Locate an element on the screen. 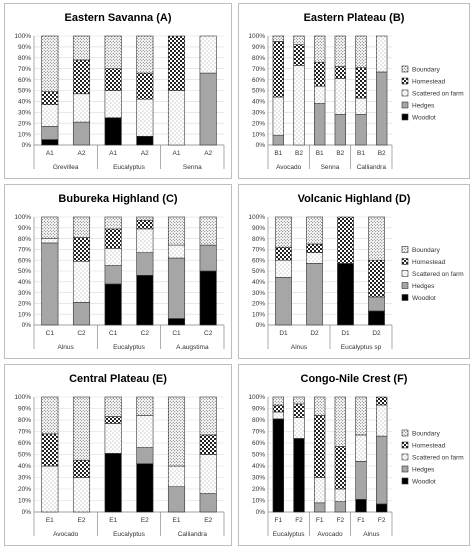 The height and width of the screenshot is (550, 474). chart-title: Central Plateau (E) is located at coordinates (118, 379).